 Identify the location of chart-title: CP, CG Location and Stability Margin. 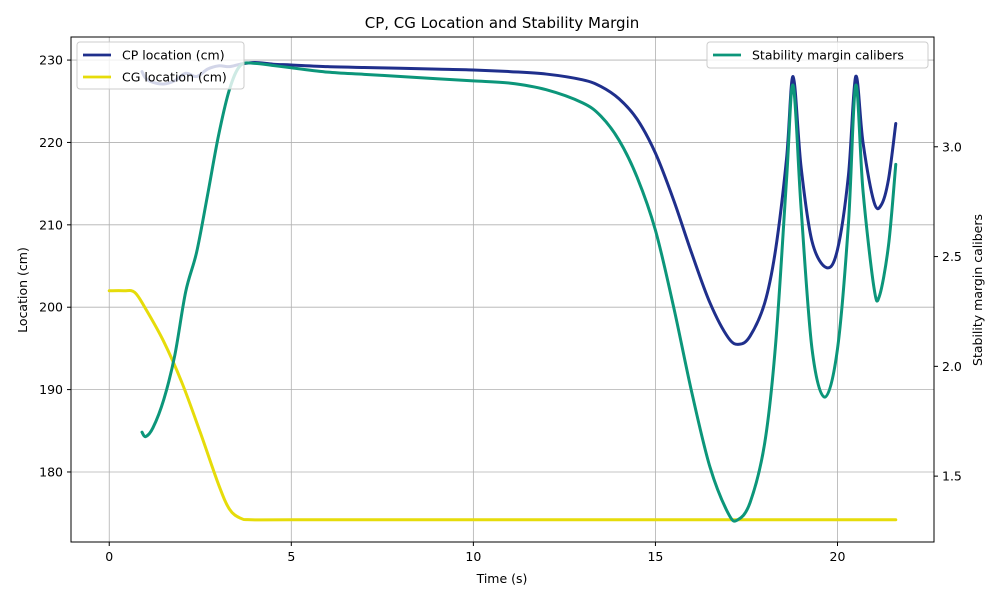
(502, 23).